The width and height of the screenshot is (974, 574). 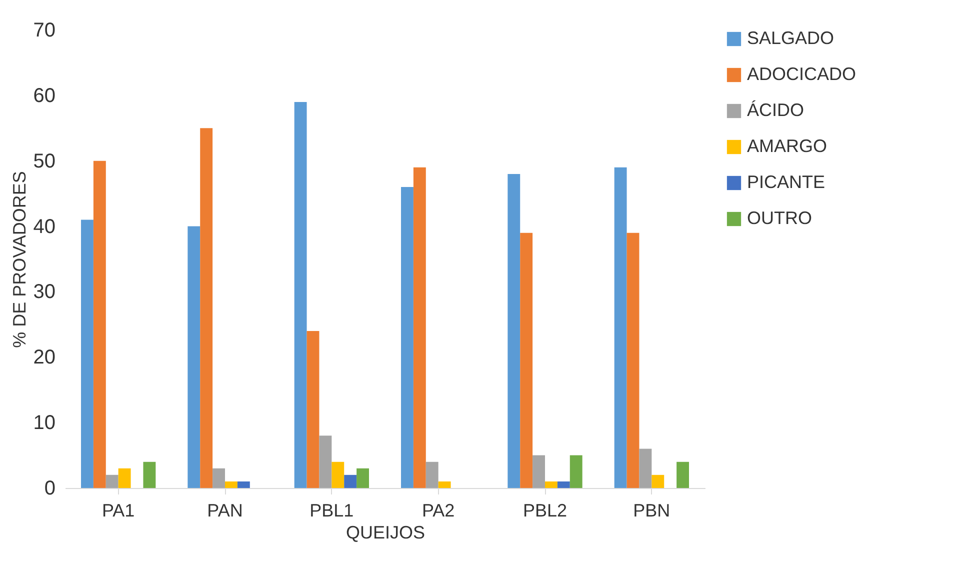 What do you see at coordinates (44, 292) in the screenshot?
I see `y-tick-label: 30` at bounding box center [44, 292].